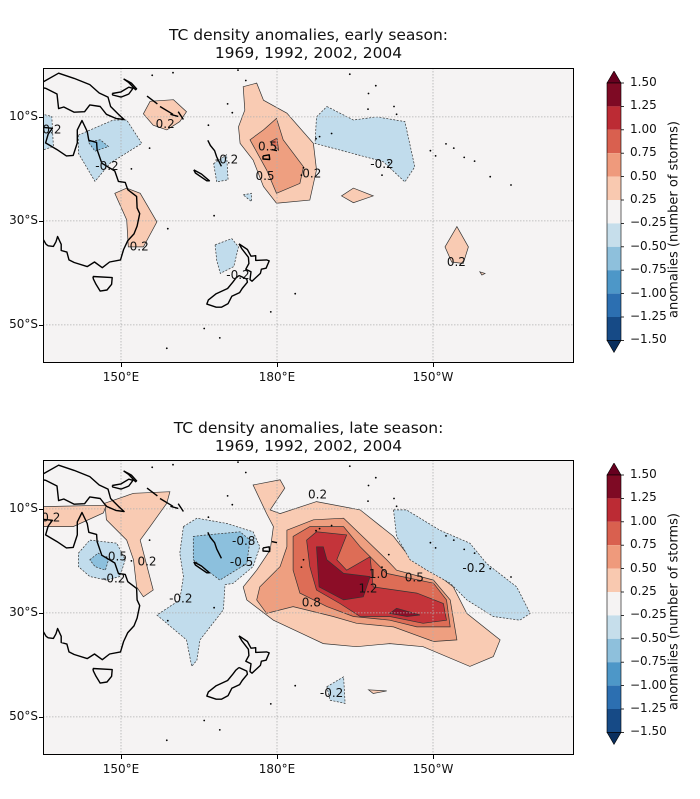  I want to click on colorbar-tick-label: −1.00, so click(648, 292).